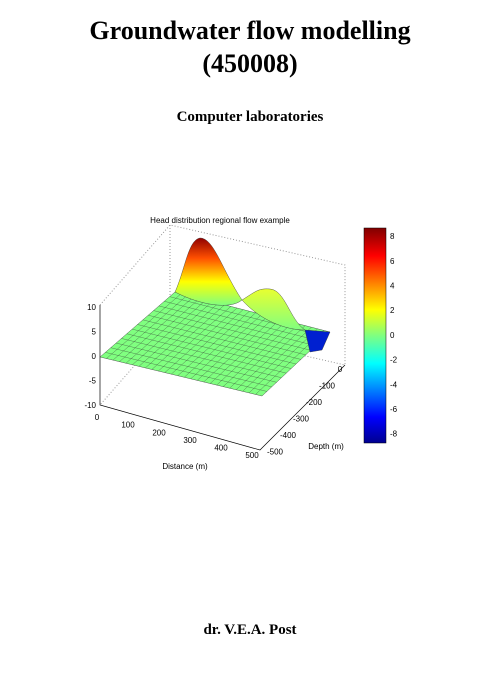 Image resolution: width=500 pixels, height=680 pixels. I want to click on colorbar-tick-label: 6, so click(392, 261).